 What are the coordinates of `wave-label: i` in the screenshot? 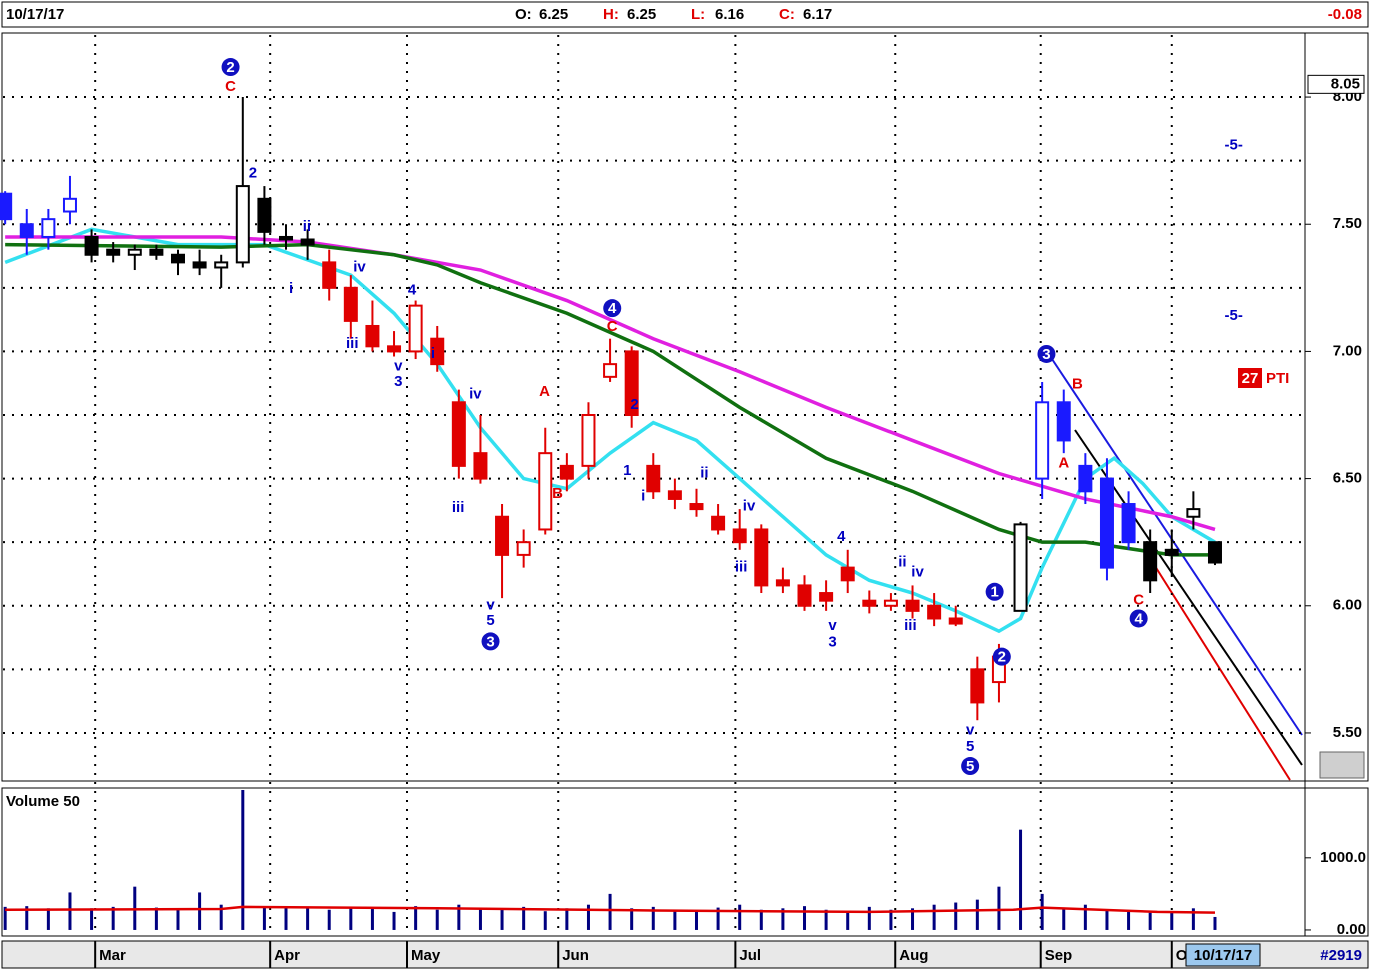 It's located at (643, 495).